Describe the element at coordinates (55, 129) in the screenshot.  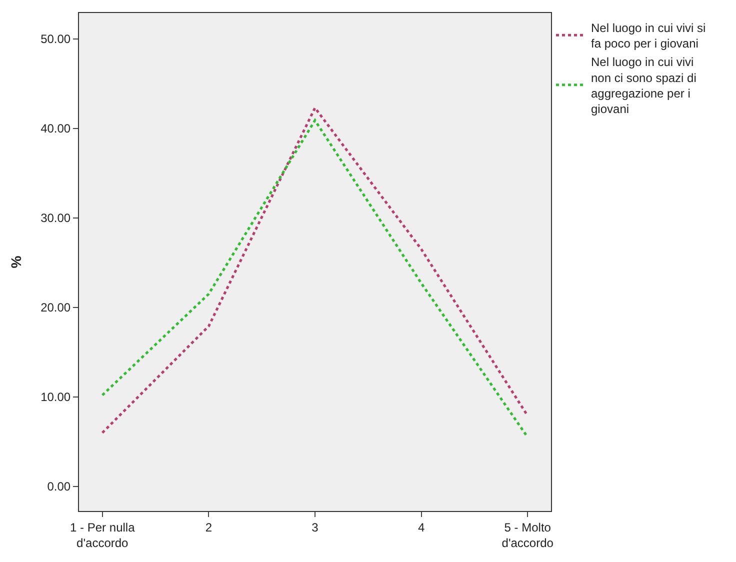
I see `y-tick-label: 40.00` at that location.